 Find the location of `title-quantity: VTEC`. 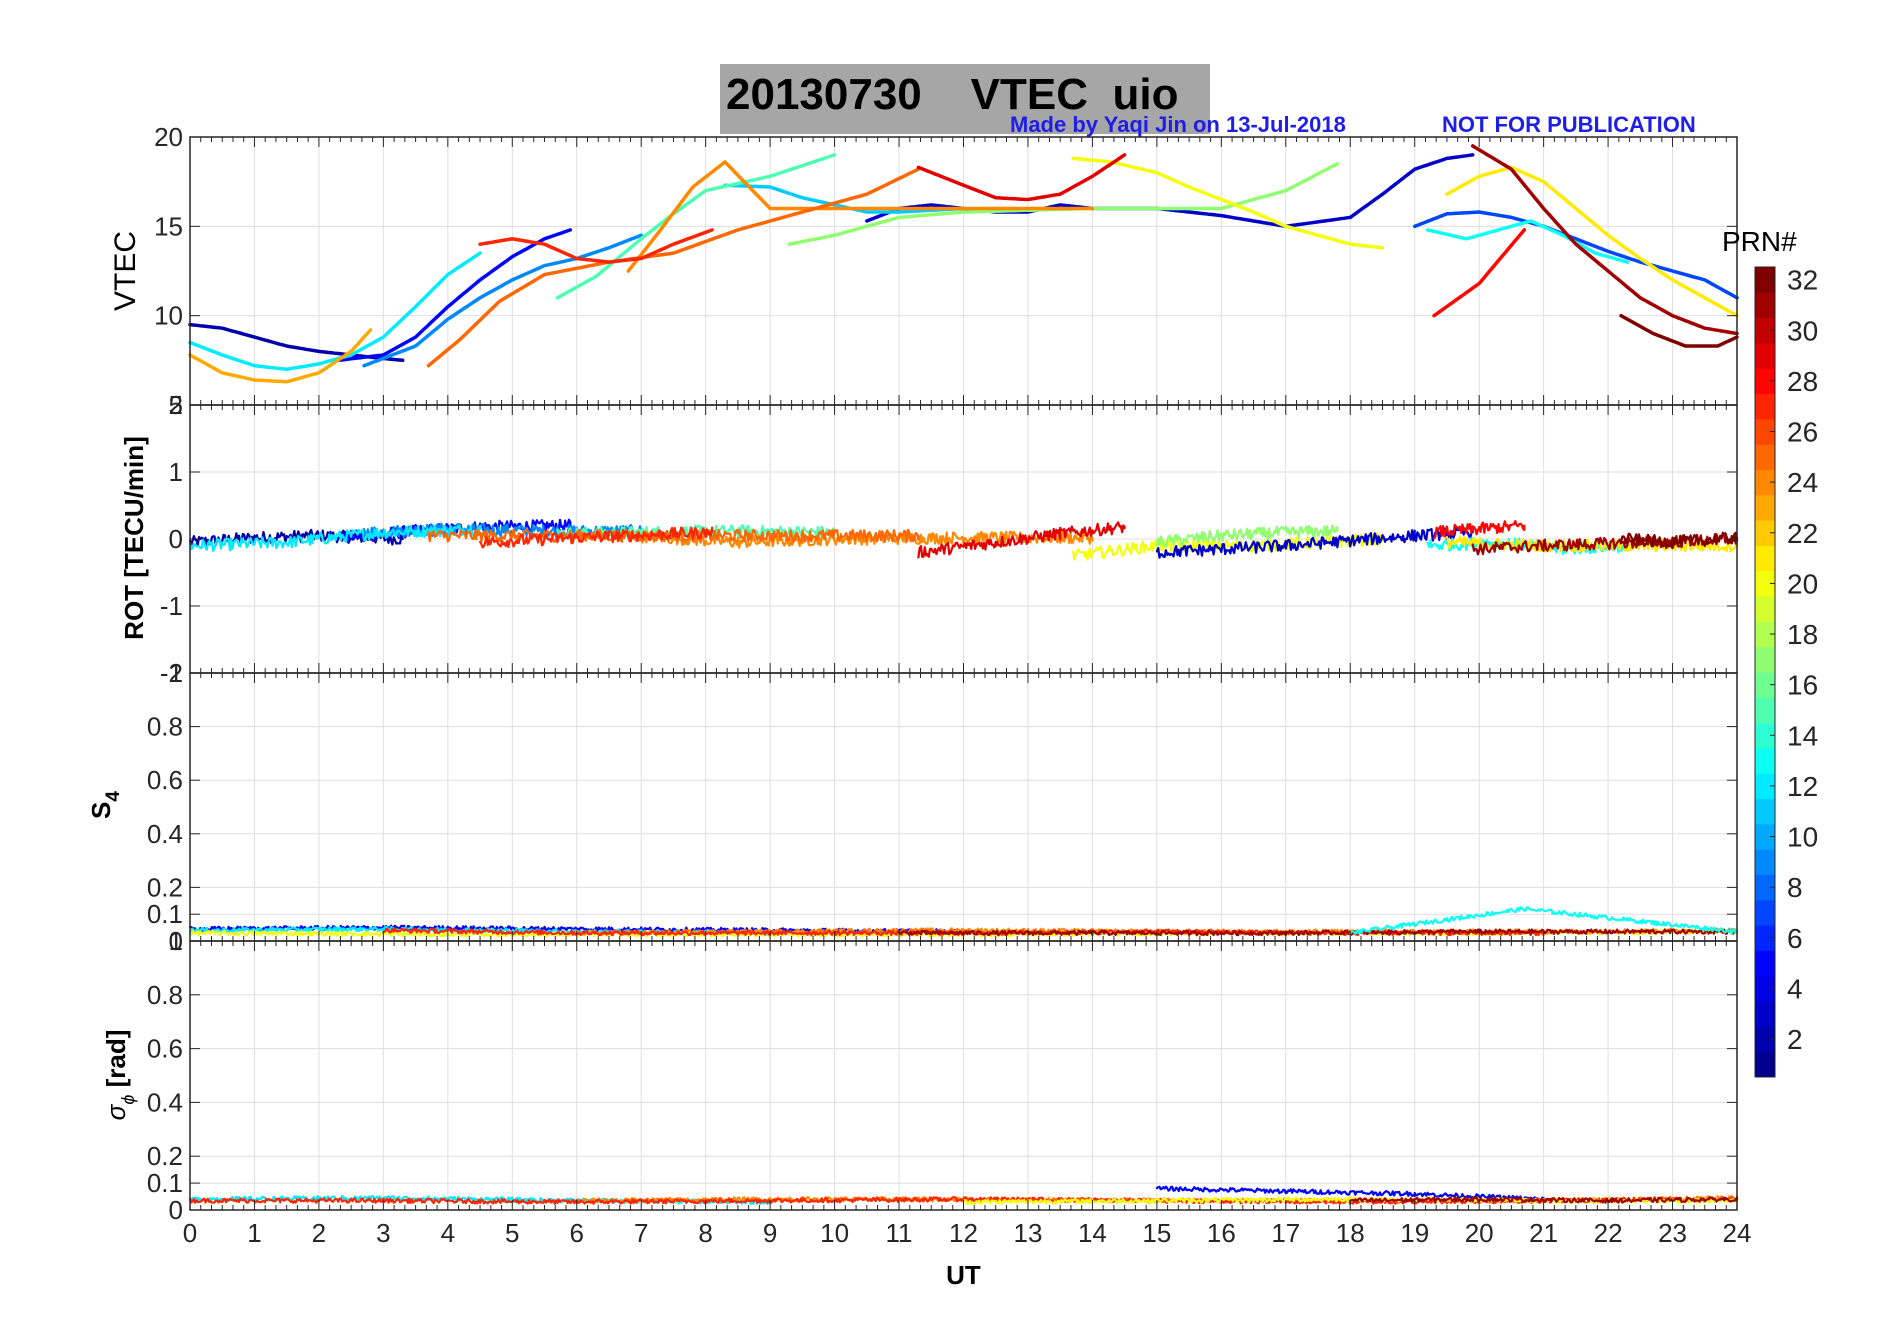

title-quantity: VTEC is located at coordinates (1029, 94).